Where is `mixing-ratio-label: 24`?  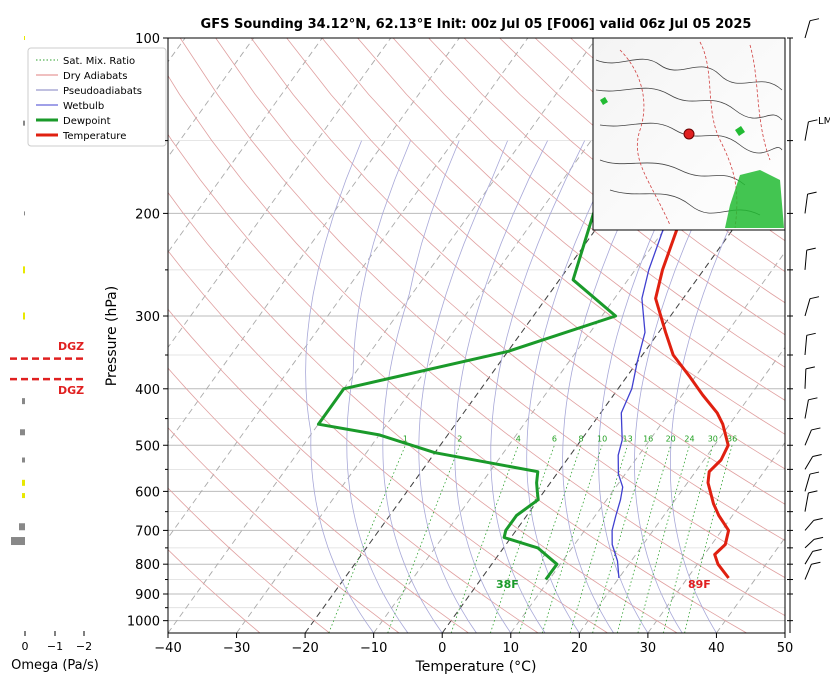 mixing-ratio-label: 24 is located at coordinates (689, 438).